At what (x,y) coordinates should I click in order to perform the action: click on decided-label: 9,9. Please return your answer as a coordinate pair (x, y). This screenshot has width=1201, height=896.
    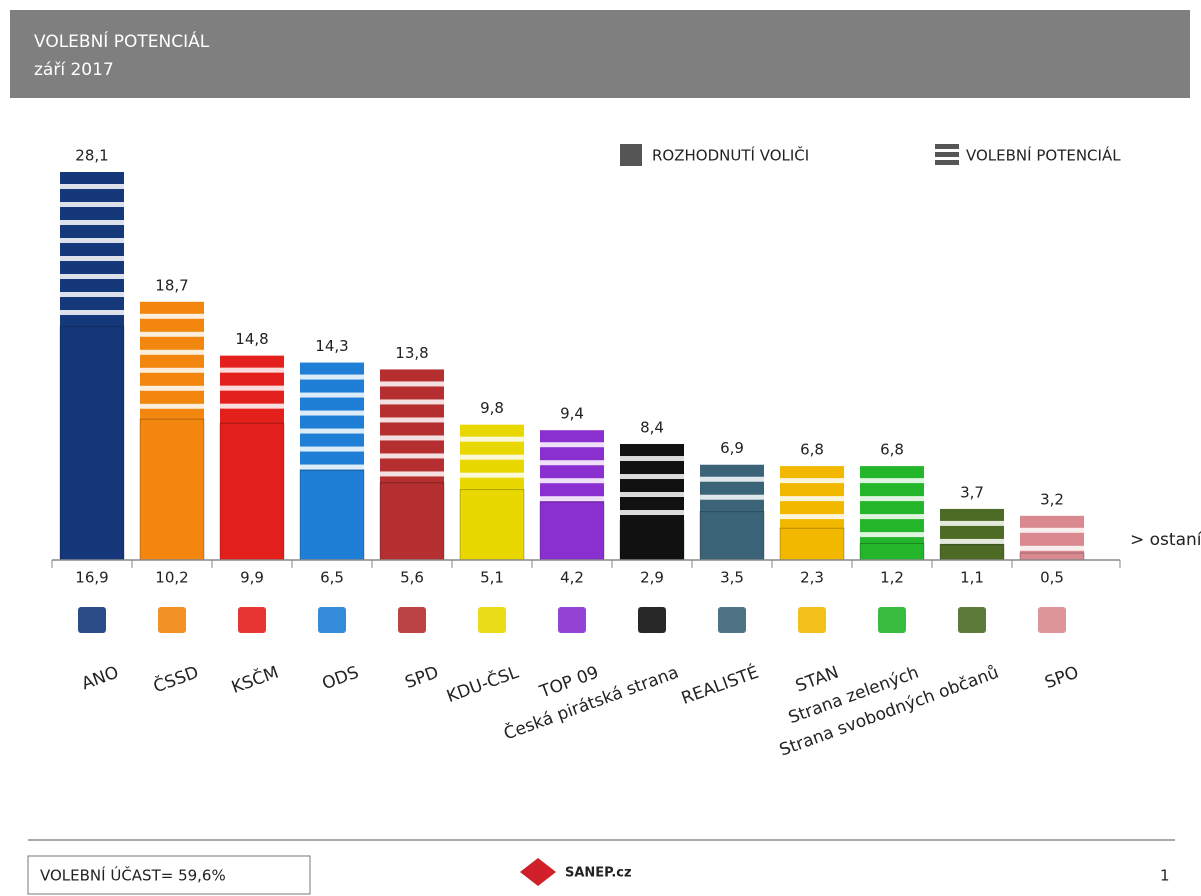
    Looking at the image, I should click on (252, 578).